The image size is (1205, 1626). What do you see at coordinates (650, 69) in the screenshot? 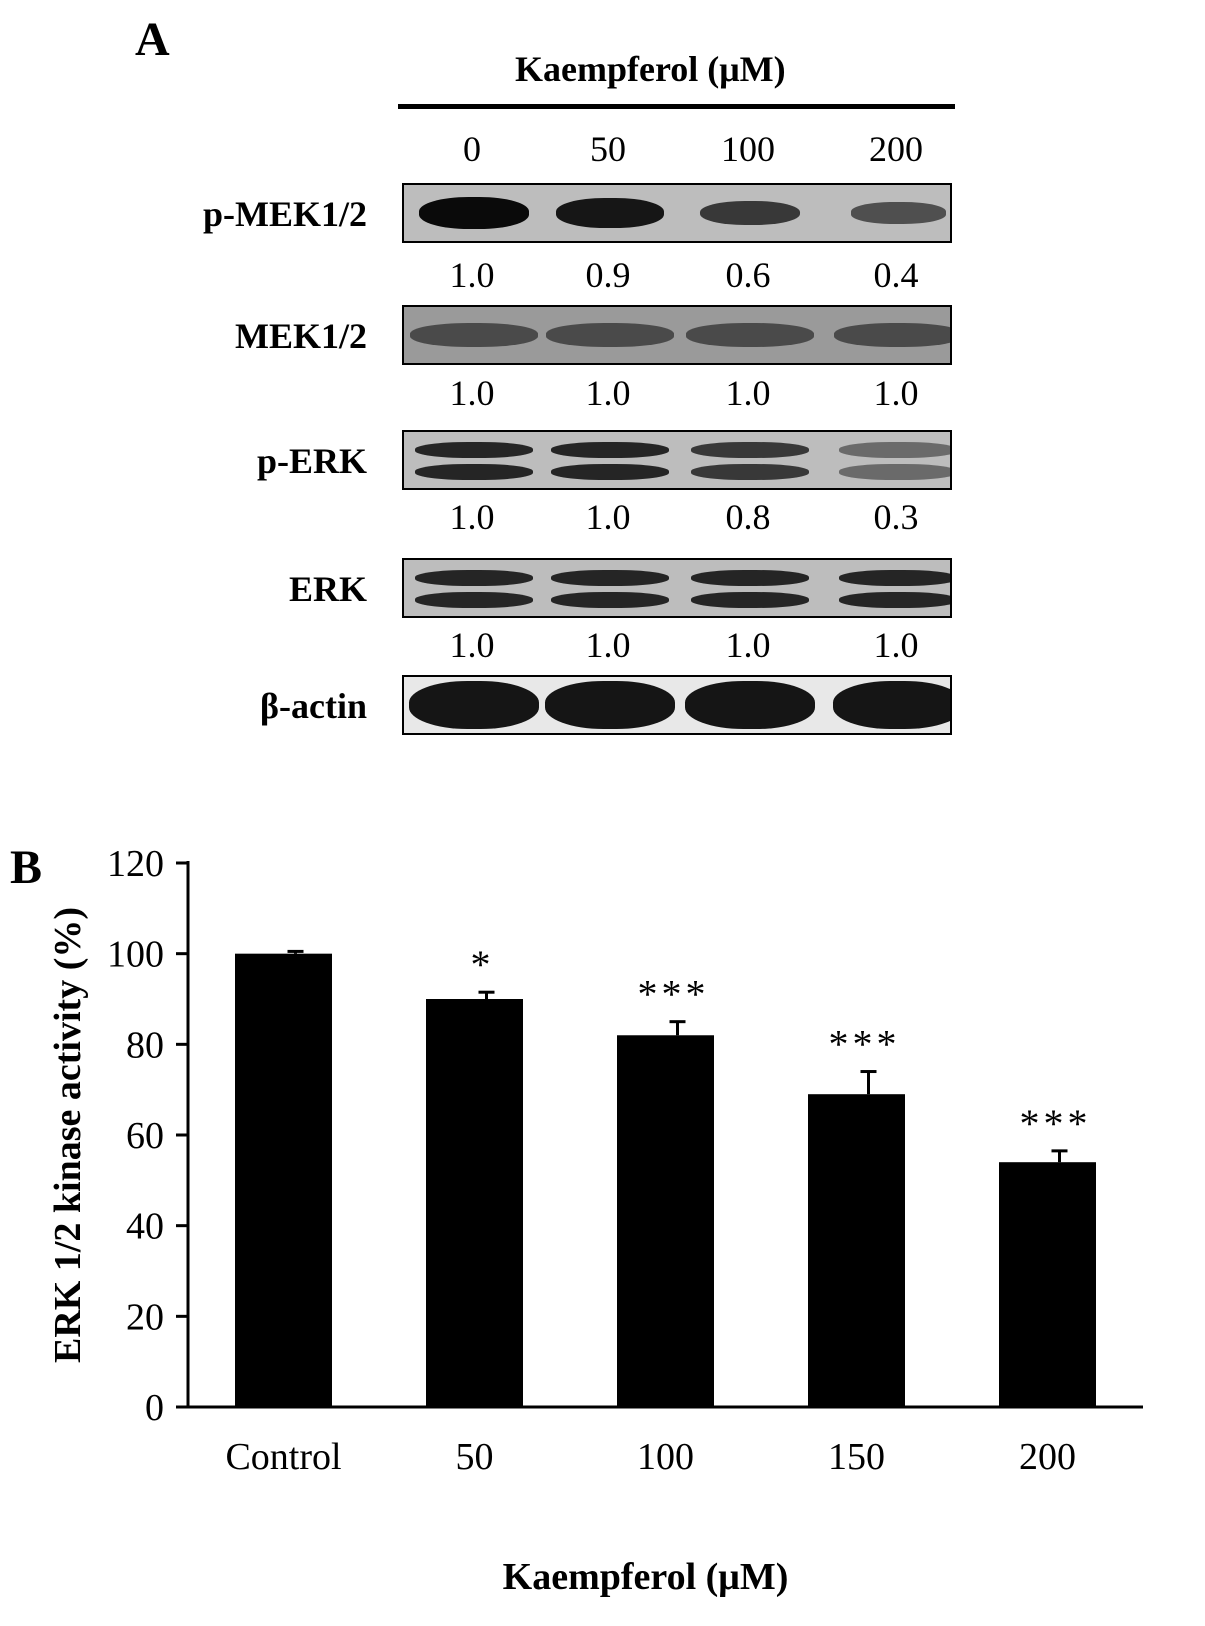
I see `treatment-title: Kaempferol (μM)` at bounding box center [650, 69].